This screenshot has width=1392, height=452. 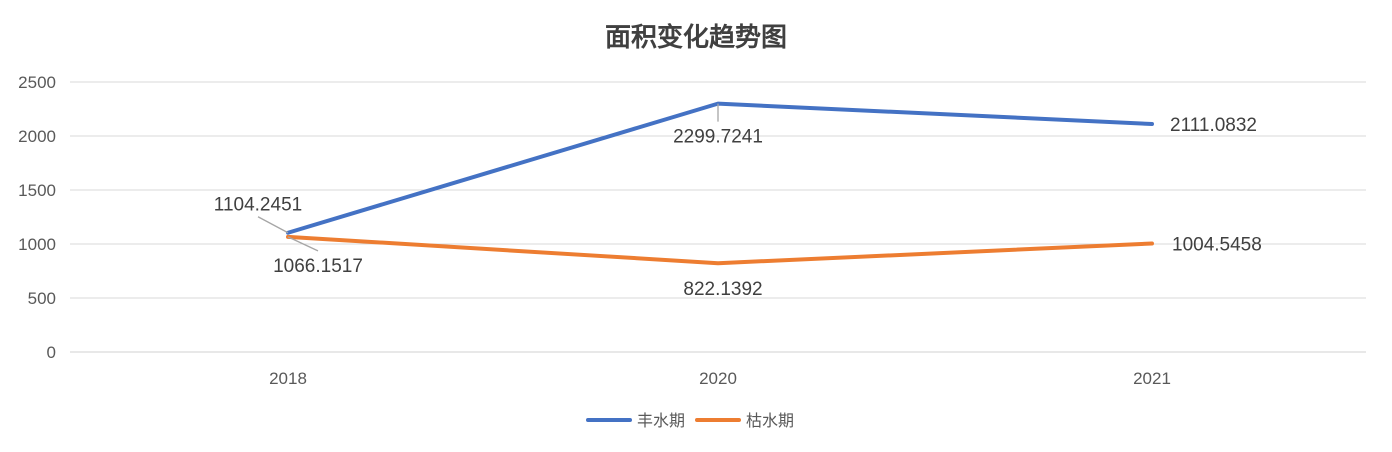 What do you see at coordinates (1213, 125) in the screenshot?
I see `data-label: 2111.0832` at bounding box center [1213, 125].